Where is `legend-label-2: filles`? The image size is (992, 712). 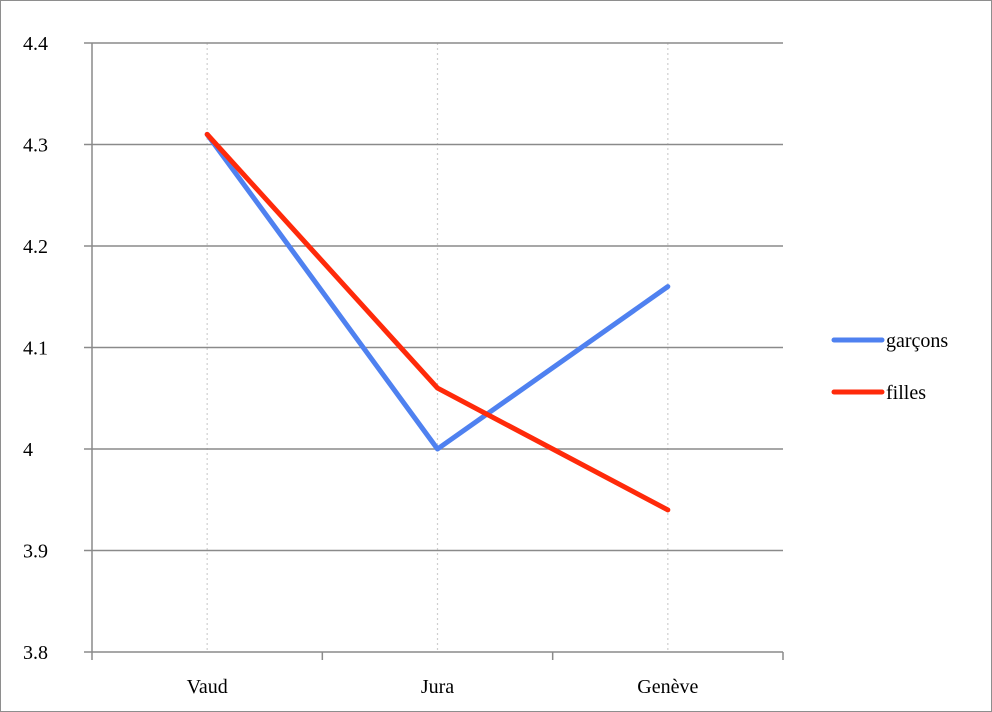 legend-label-2: filles is located at coordinates (906, 393).